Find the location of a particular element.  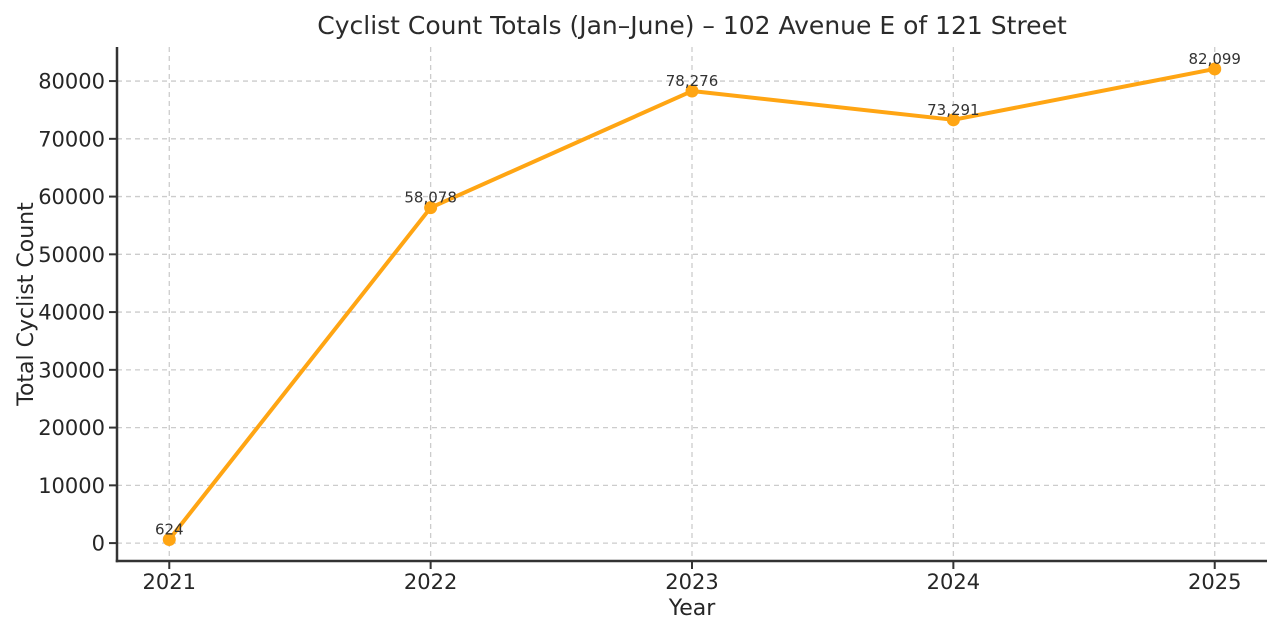

y-axis-label: Total Cyclist Count is located at coordinates (26, 304).